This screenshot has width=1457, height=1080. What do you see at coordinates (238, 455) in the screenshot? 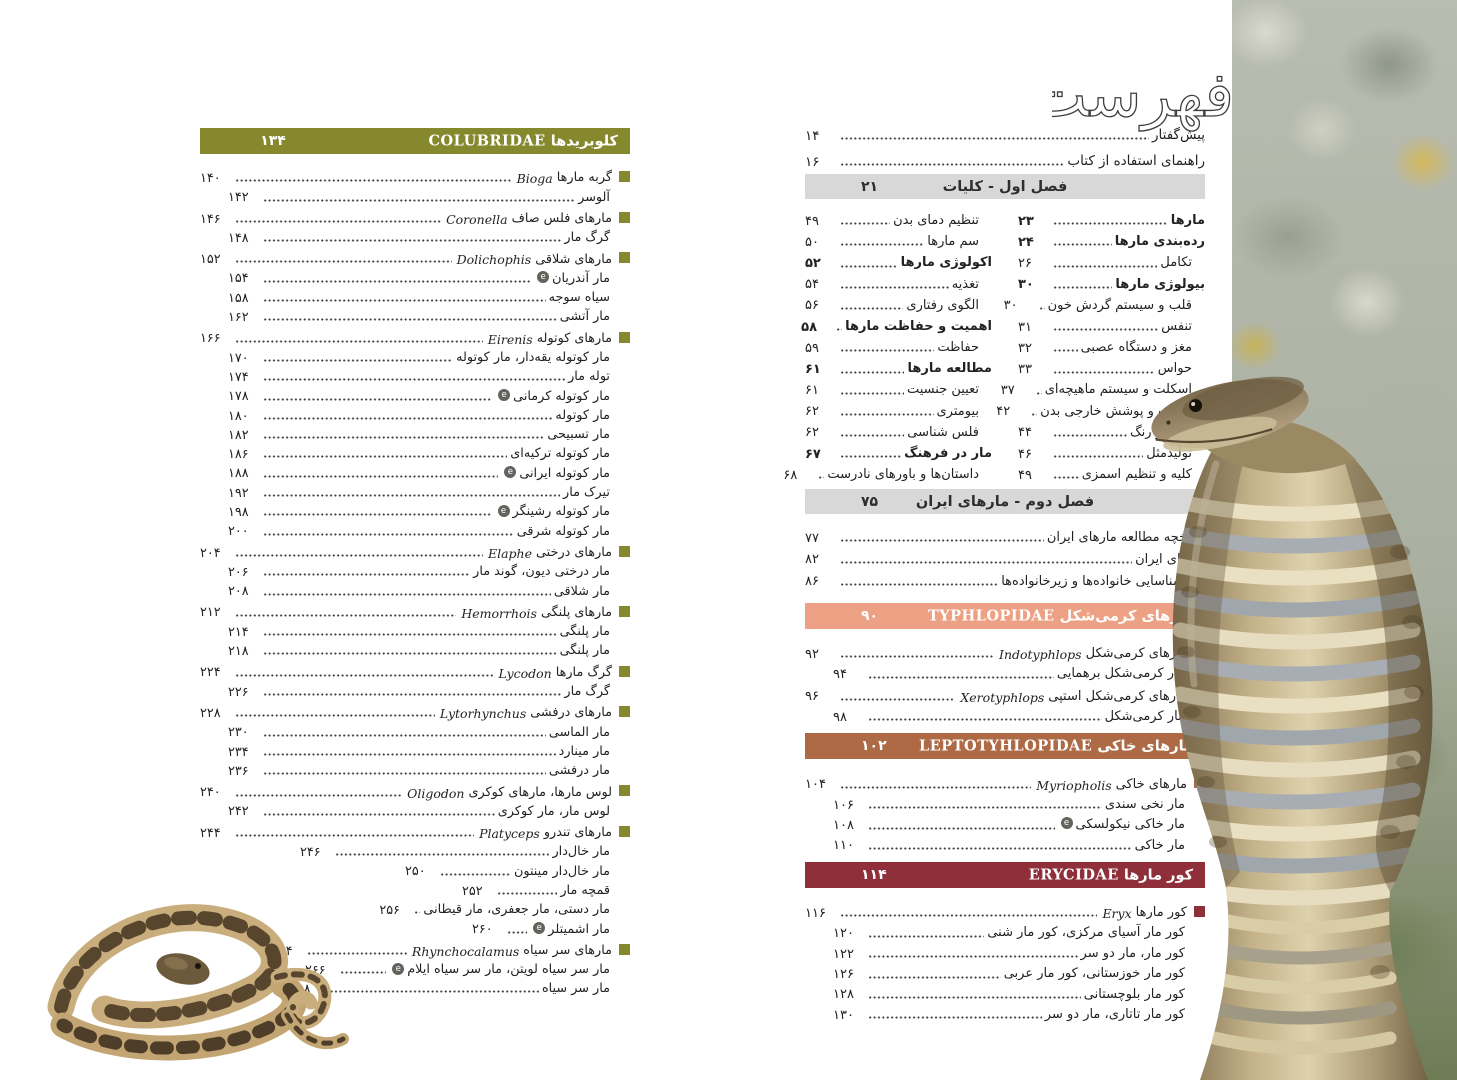
I see `entry-page: ۱۸۶` at bounding box center [238, 455].